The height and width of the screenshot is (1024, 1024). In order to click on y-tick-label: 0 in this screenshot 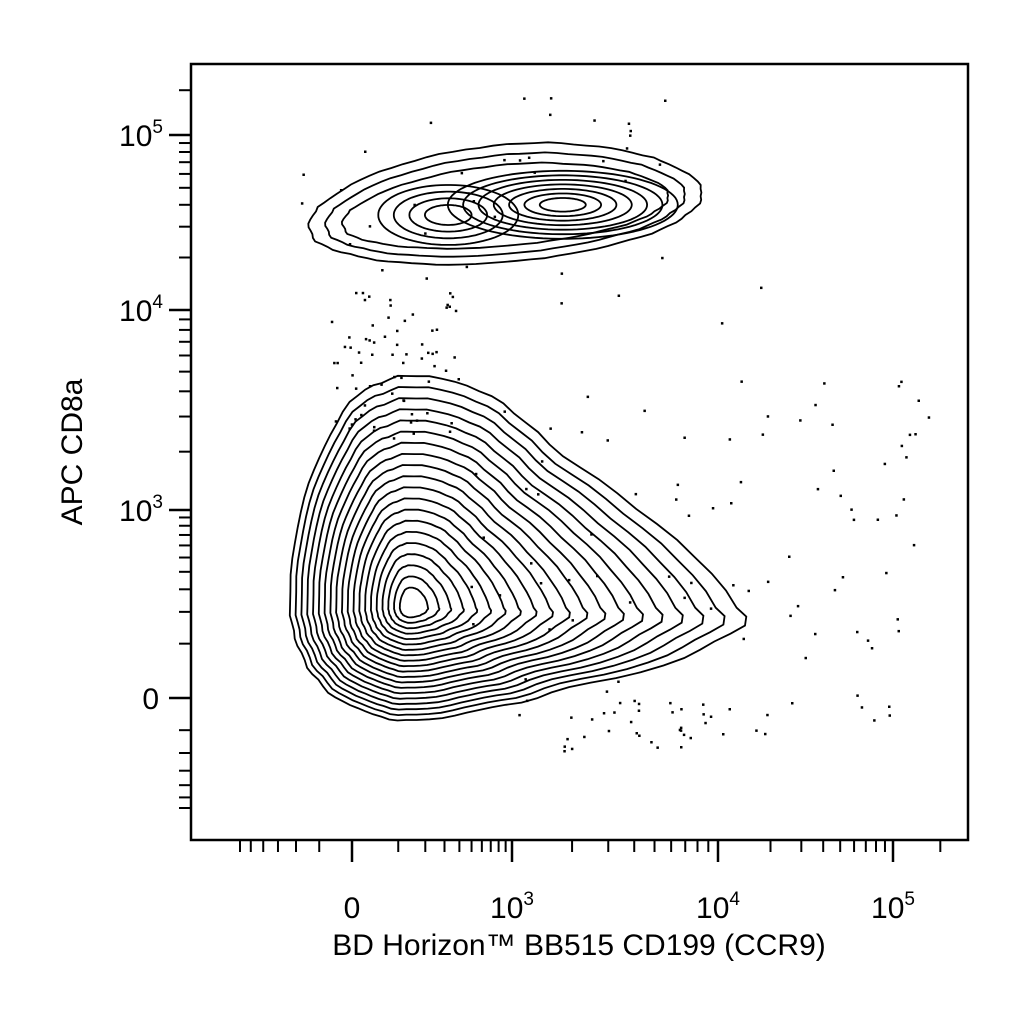, I will do `click(150, 699)`.